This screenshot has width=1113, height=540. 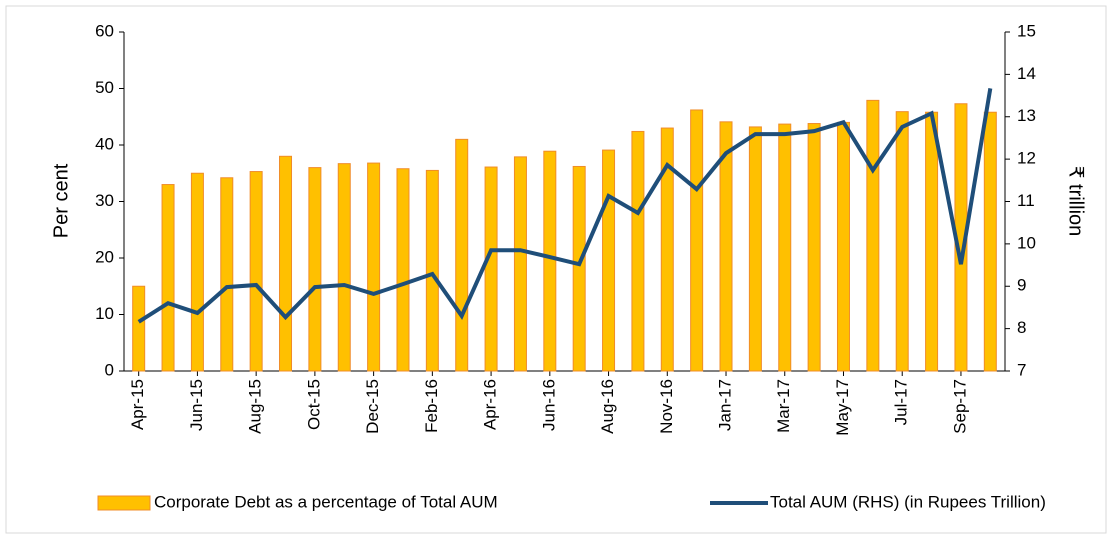 What do you see at coordinates (1026, 115) in the screenshot?
I see `y2-tick-label: 13` at bounding box center [1026, 115].